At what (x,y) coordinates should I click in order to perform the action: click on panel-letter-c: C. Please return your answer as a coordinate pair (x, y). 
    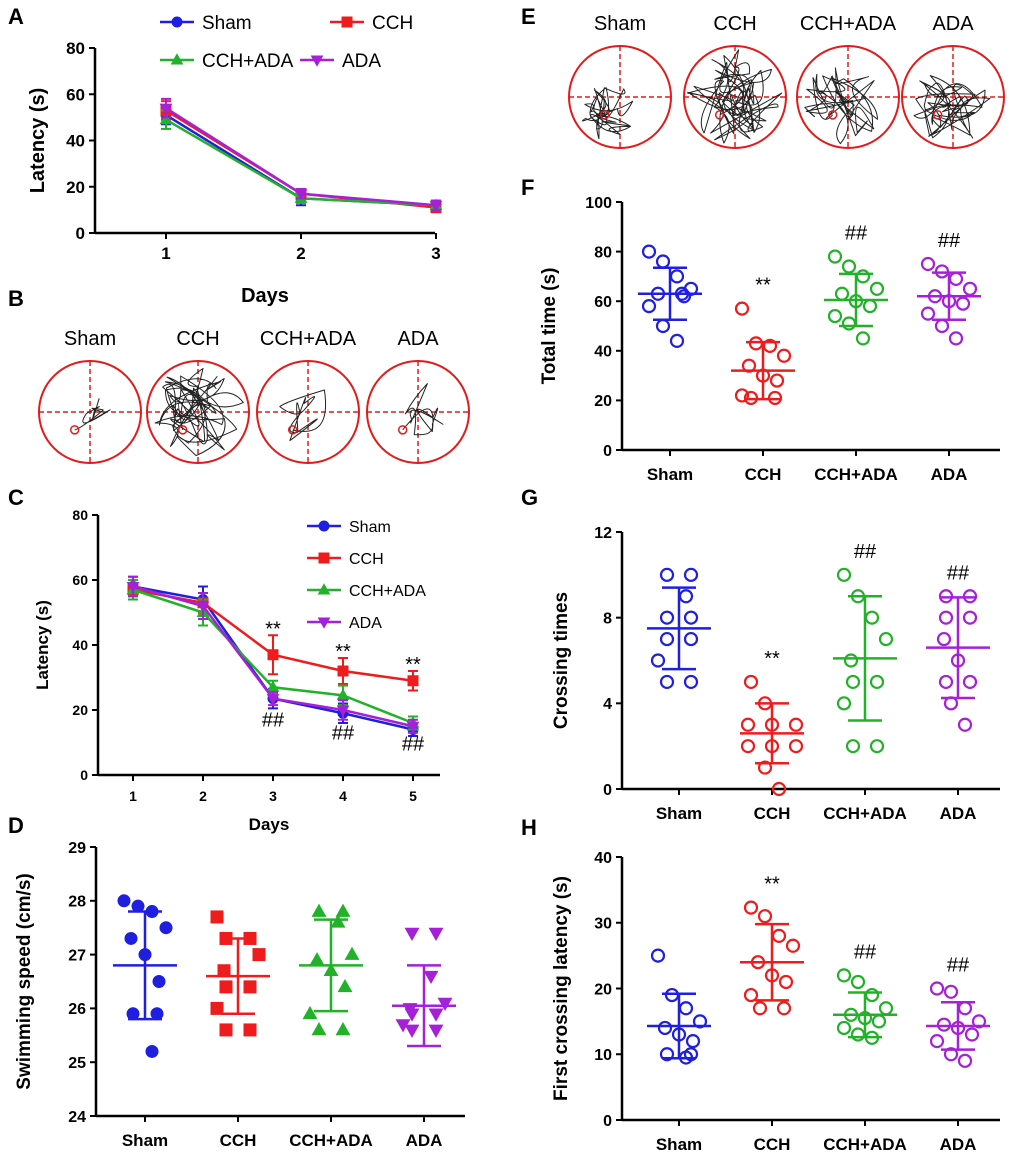
    Looking at the image, I should click on (16, 497).